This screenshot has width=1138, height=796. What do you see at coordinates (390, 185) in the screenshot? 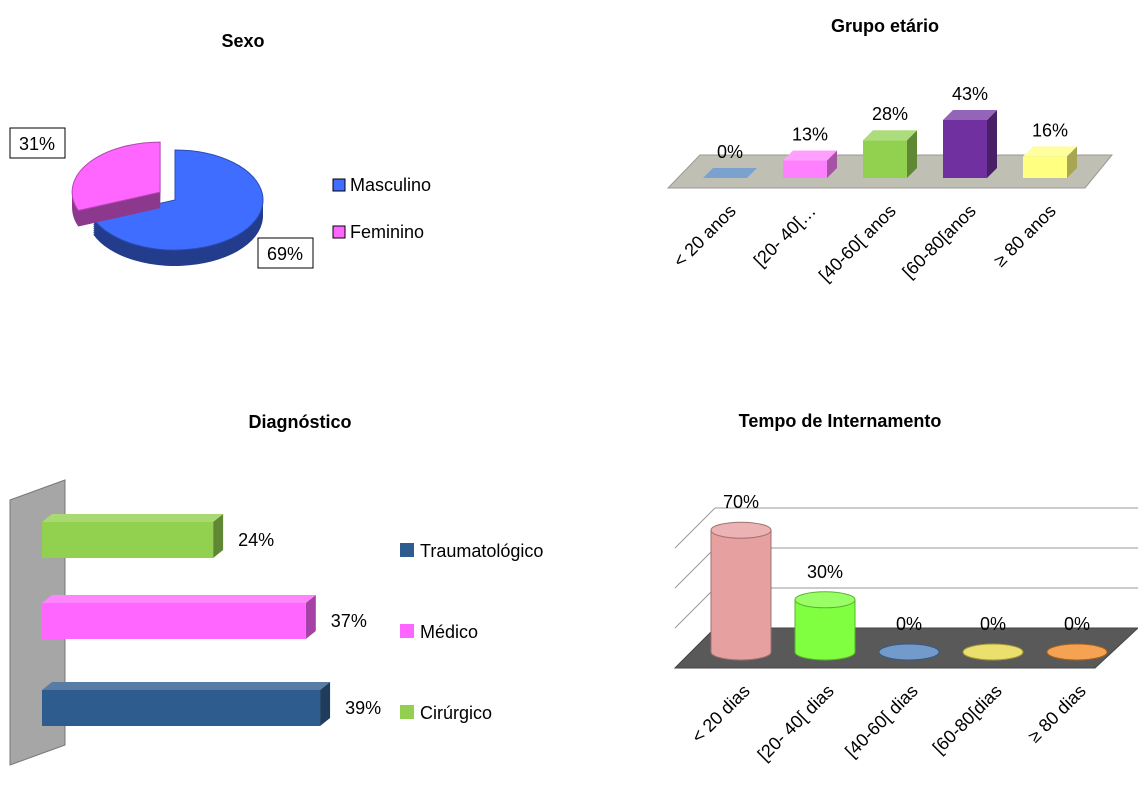
I see `legend-label: Masculino` at bounding box center [390, 185].